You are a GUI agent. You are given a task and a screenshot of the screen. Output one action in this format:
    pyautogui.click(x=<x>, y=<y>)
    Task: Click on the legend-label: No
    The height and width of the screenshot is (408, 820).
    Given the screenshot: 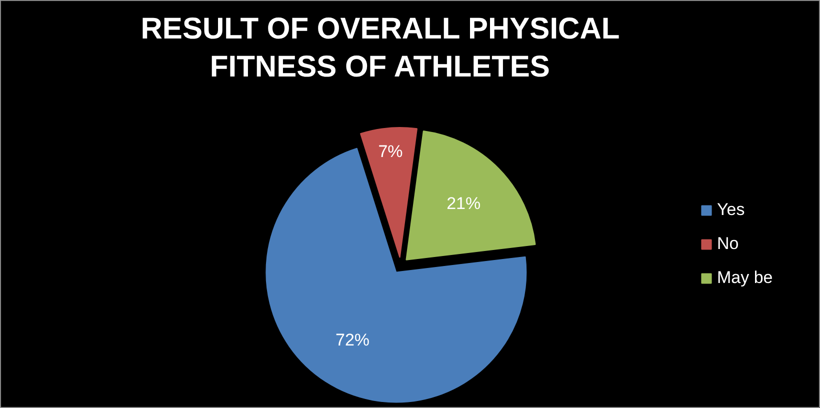 What is the action you would take?
    pyautogui.click(x=728, y=244)
    